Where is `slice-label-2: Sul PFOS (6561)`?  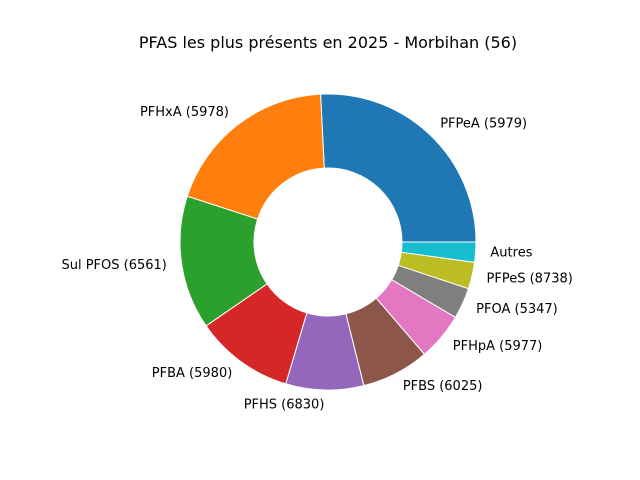
slice-label-2: Sul PFOS (6561) is located at coordinates (113, 265).